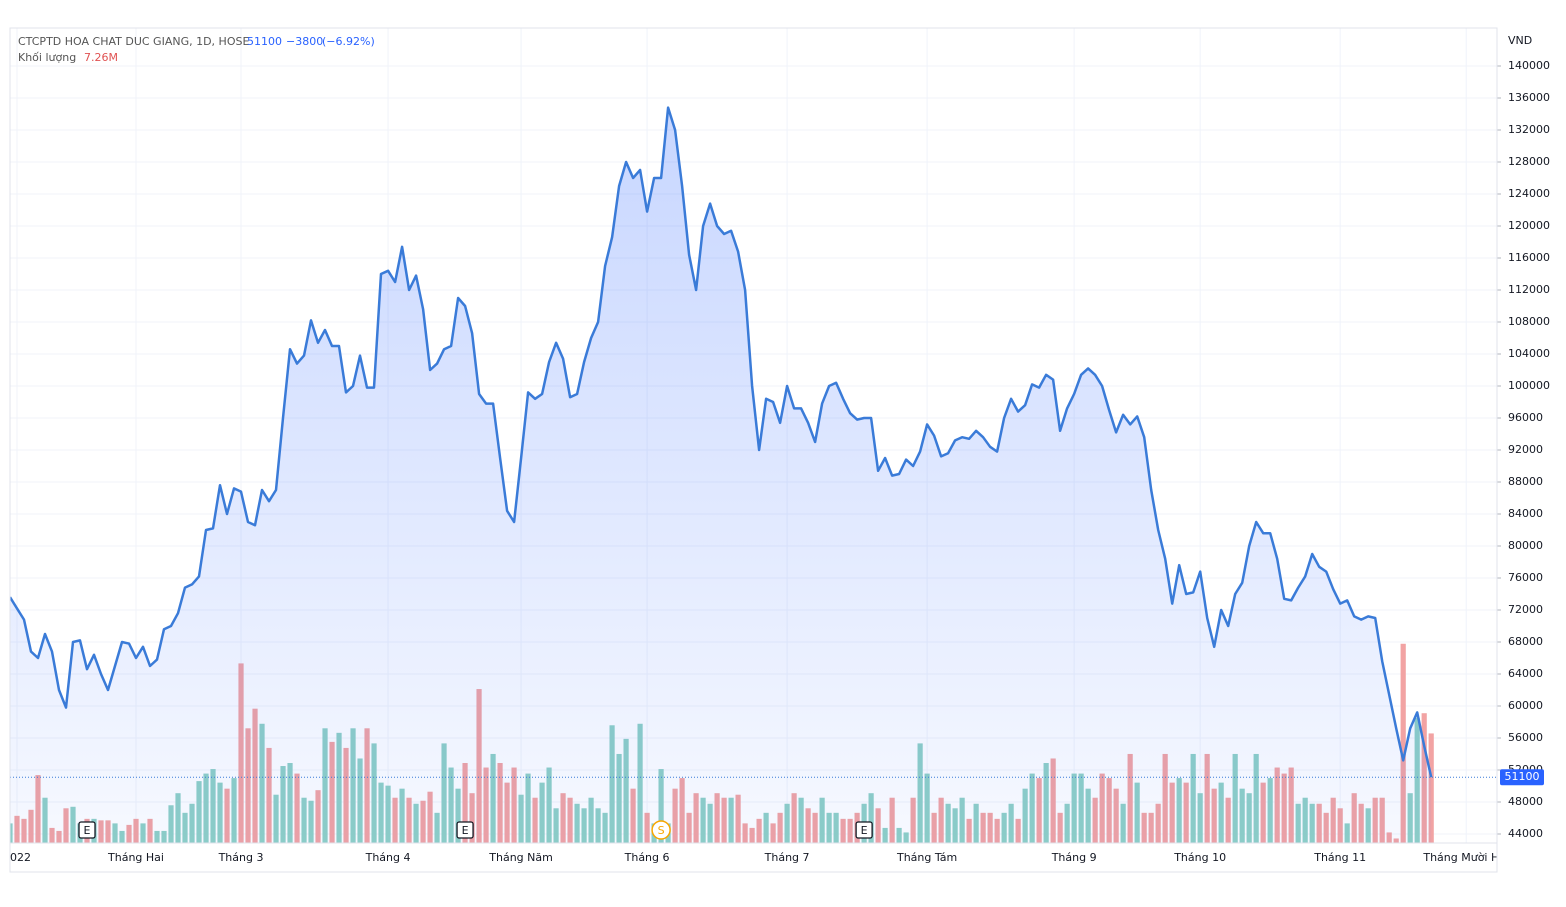  What do you see at coordinates (47, 57) in the screenshot?
I see `volume-title: Khối lượng` at bounding box center [47, 57].